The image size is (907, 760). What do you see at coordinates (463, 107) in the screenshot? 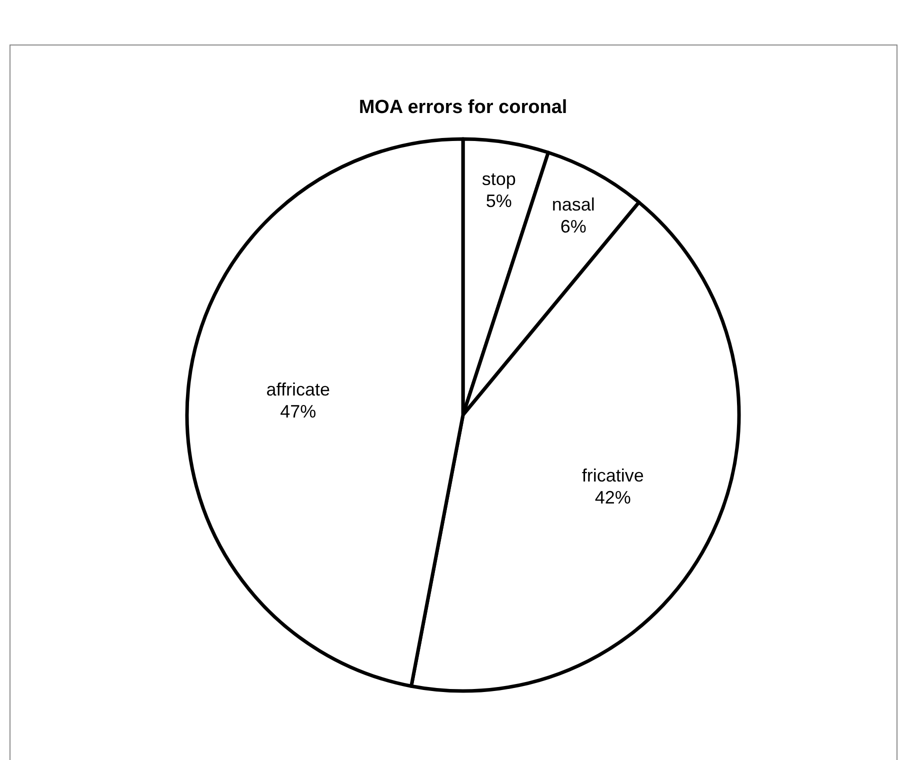
I see `chart-title: MOA errors for coronal` at bounding box center [463, 107].